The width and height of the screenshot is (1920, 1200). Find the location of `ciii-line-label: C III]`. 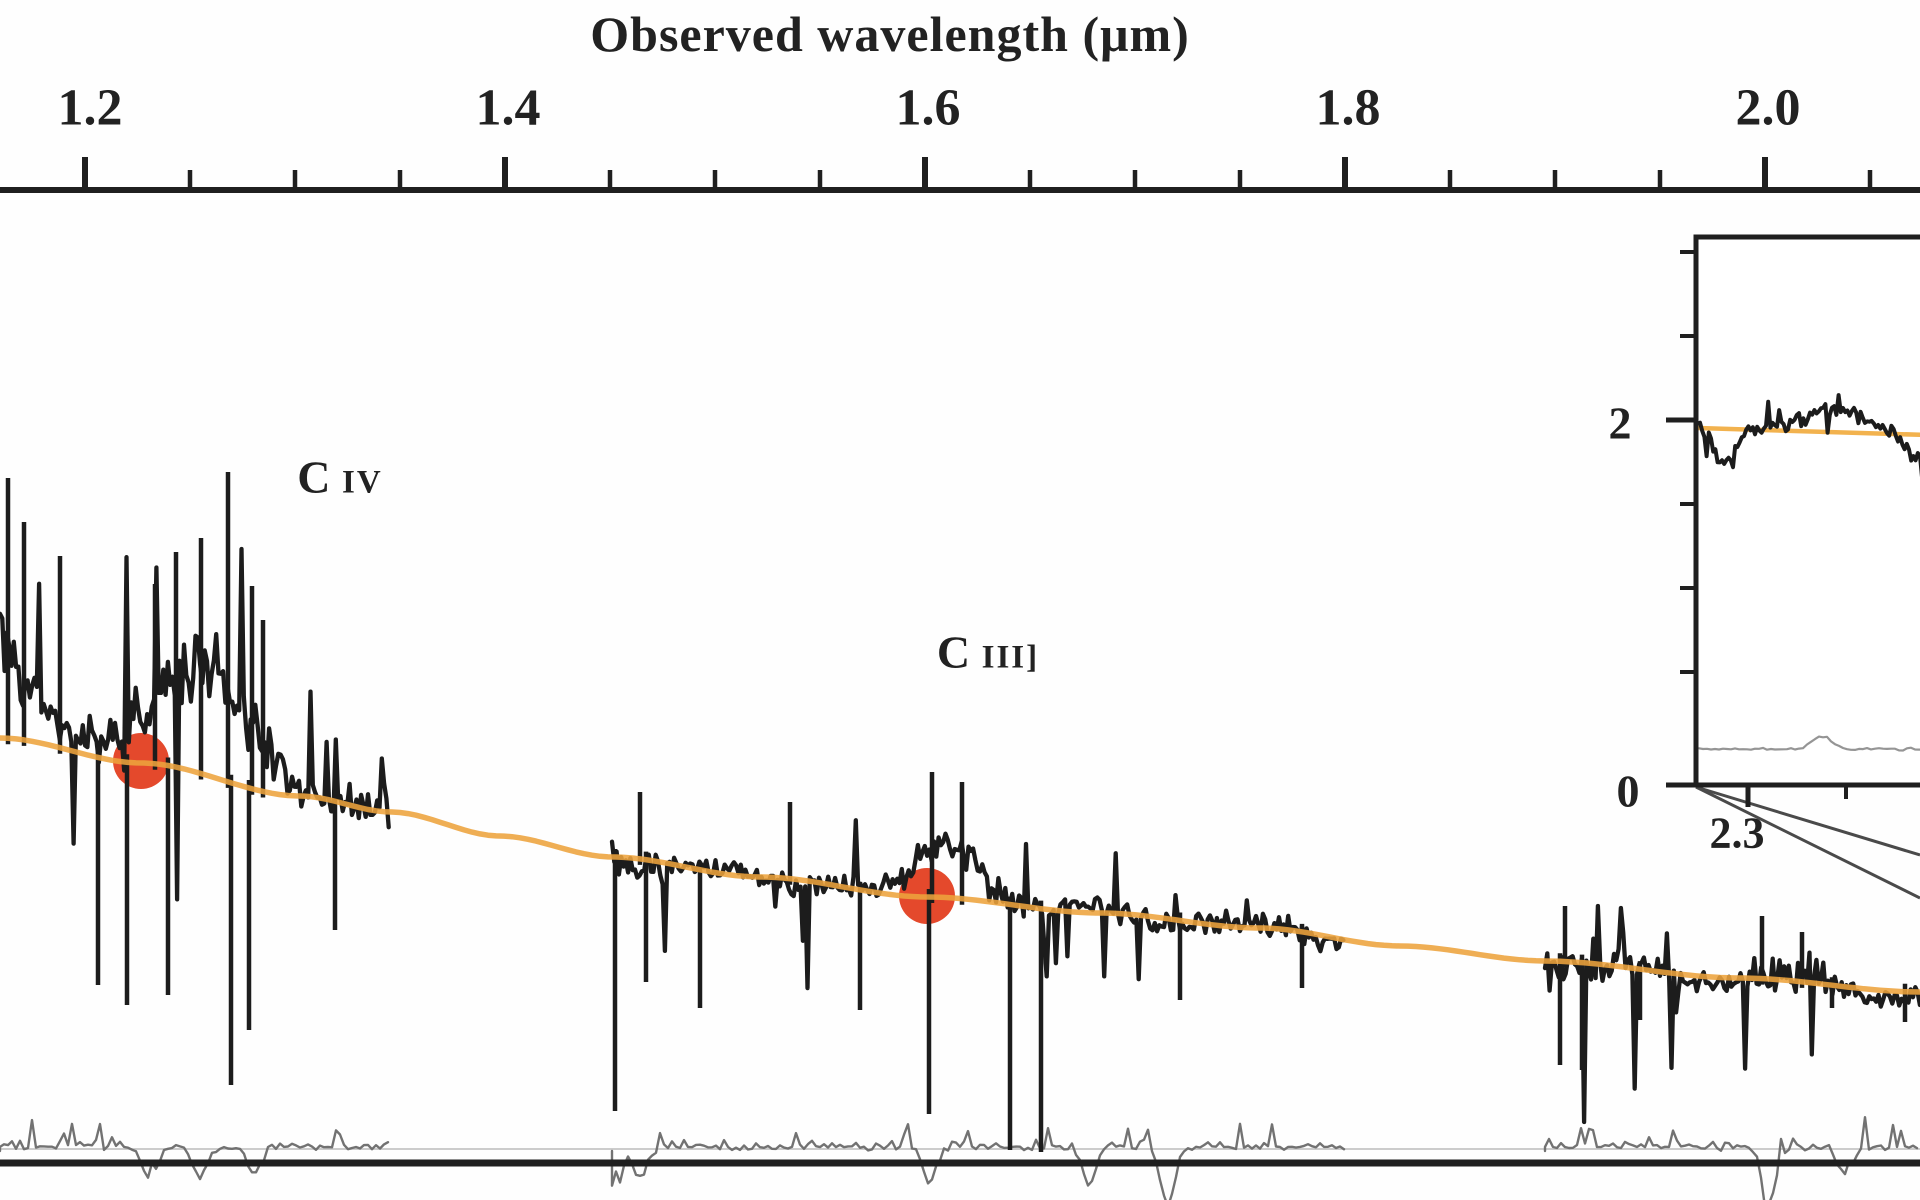

ciii-line-label: C III] is located at coordinates (988, 652).